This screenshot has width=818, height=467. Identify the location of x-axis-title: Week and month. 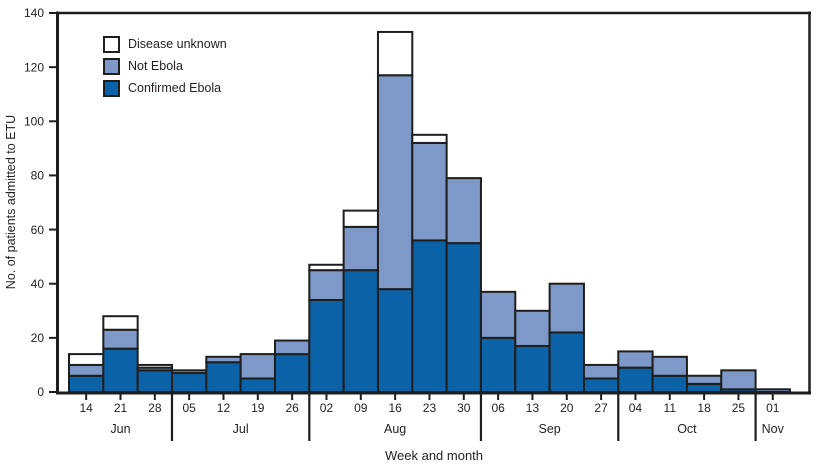
(434, 455).